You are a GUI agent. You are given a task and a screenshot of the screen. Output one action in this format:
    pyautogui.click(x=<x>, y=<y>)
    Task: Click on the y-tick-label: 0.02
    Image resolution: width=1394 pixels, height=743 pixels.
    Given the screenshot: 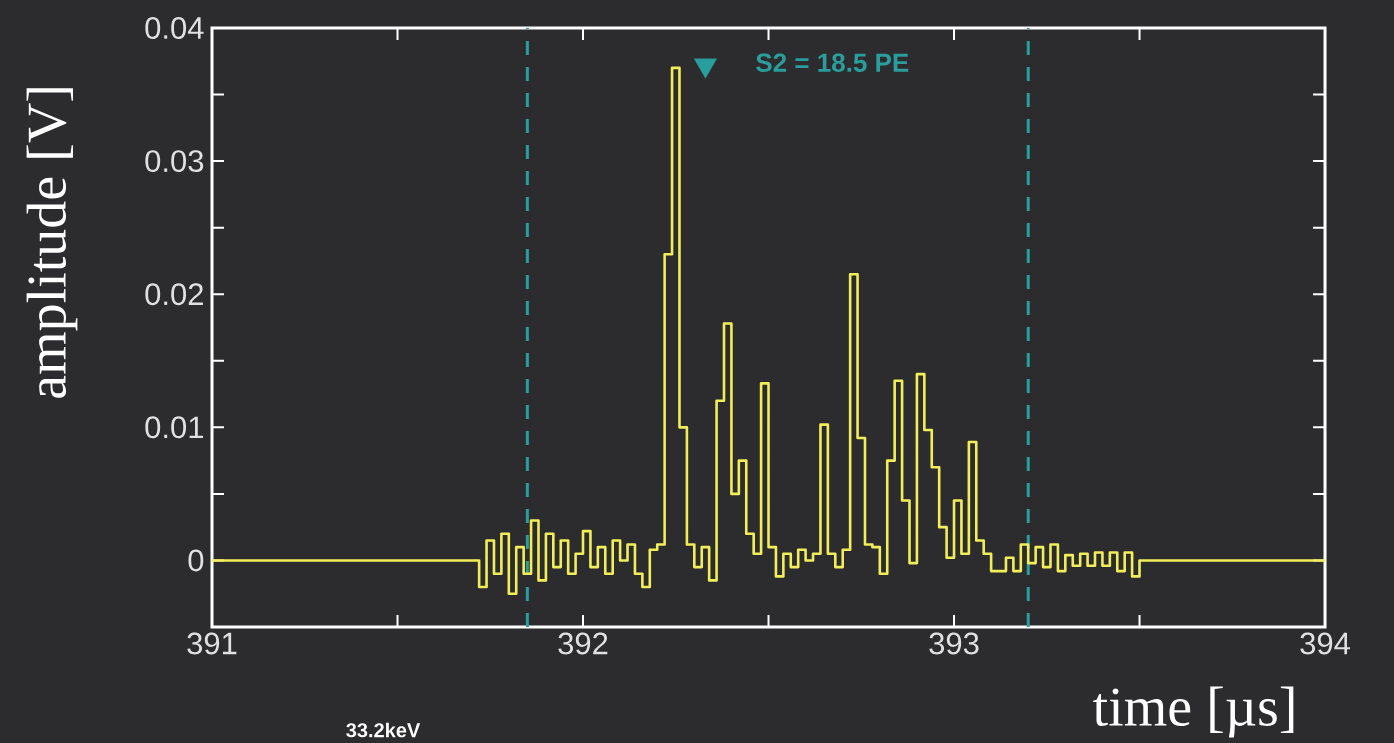 What is the action you would take?
    pyautogui.click(x=174, y=294)
    